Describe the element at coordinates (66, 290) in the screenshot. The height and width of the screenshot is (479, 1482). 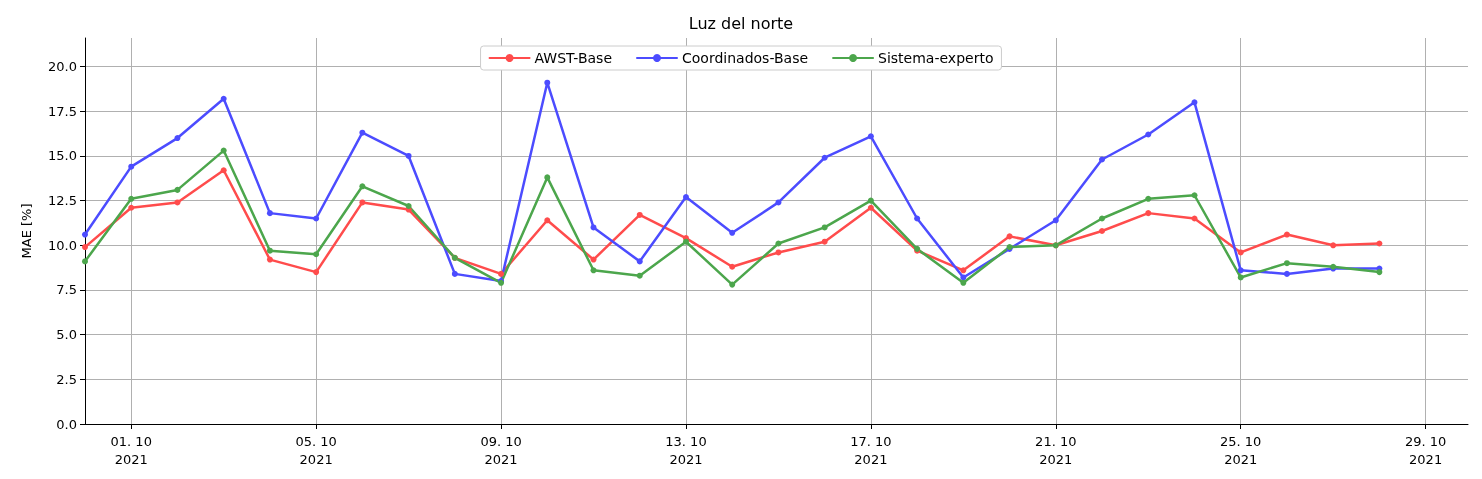
I see `y-tick-label: 7.5` at that location.